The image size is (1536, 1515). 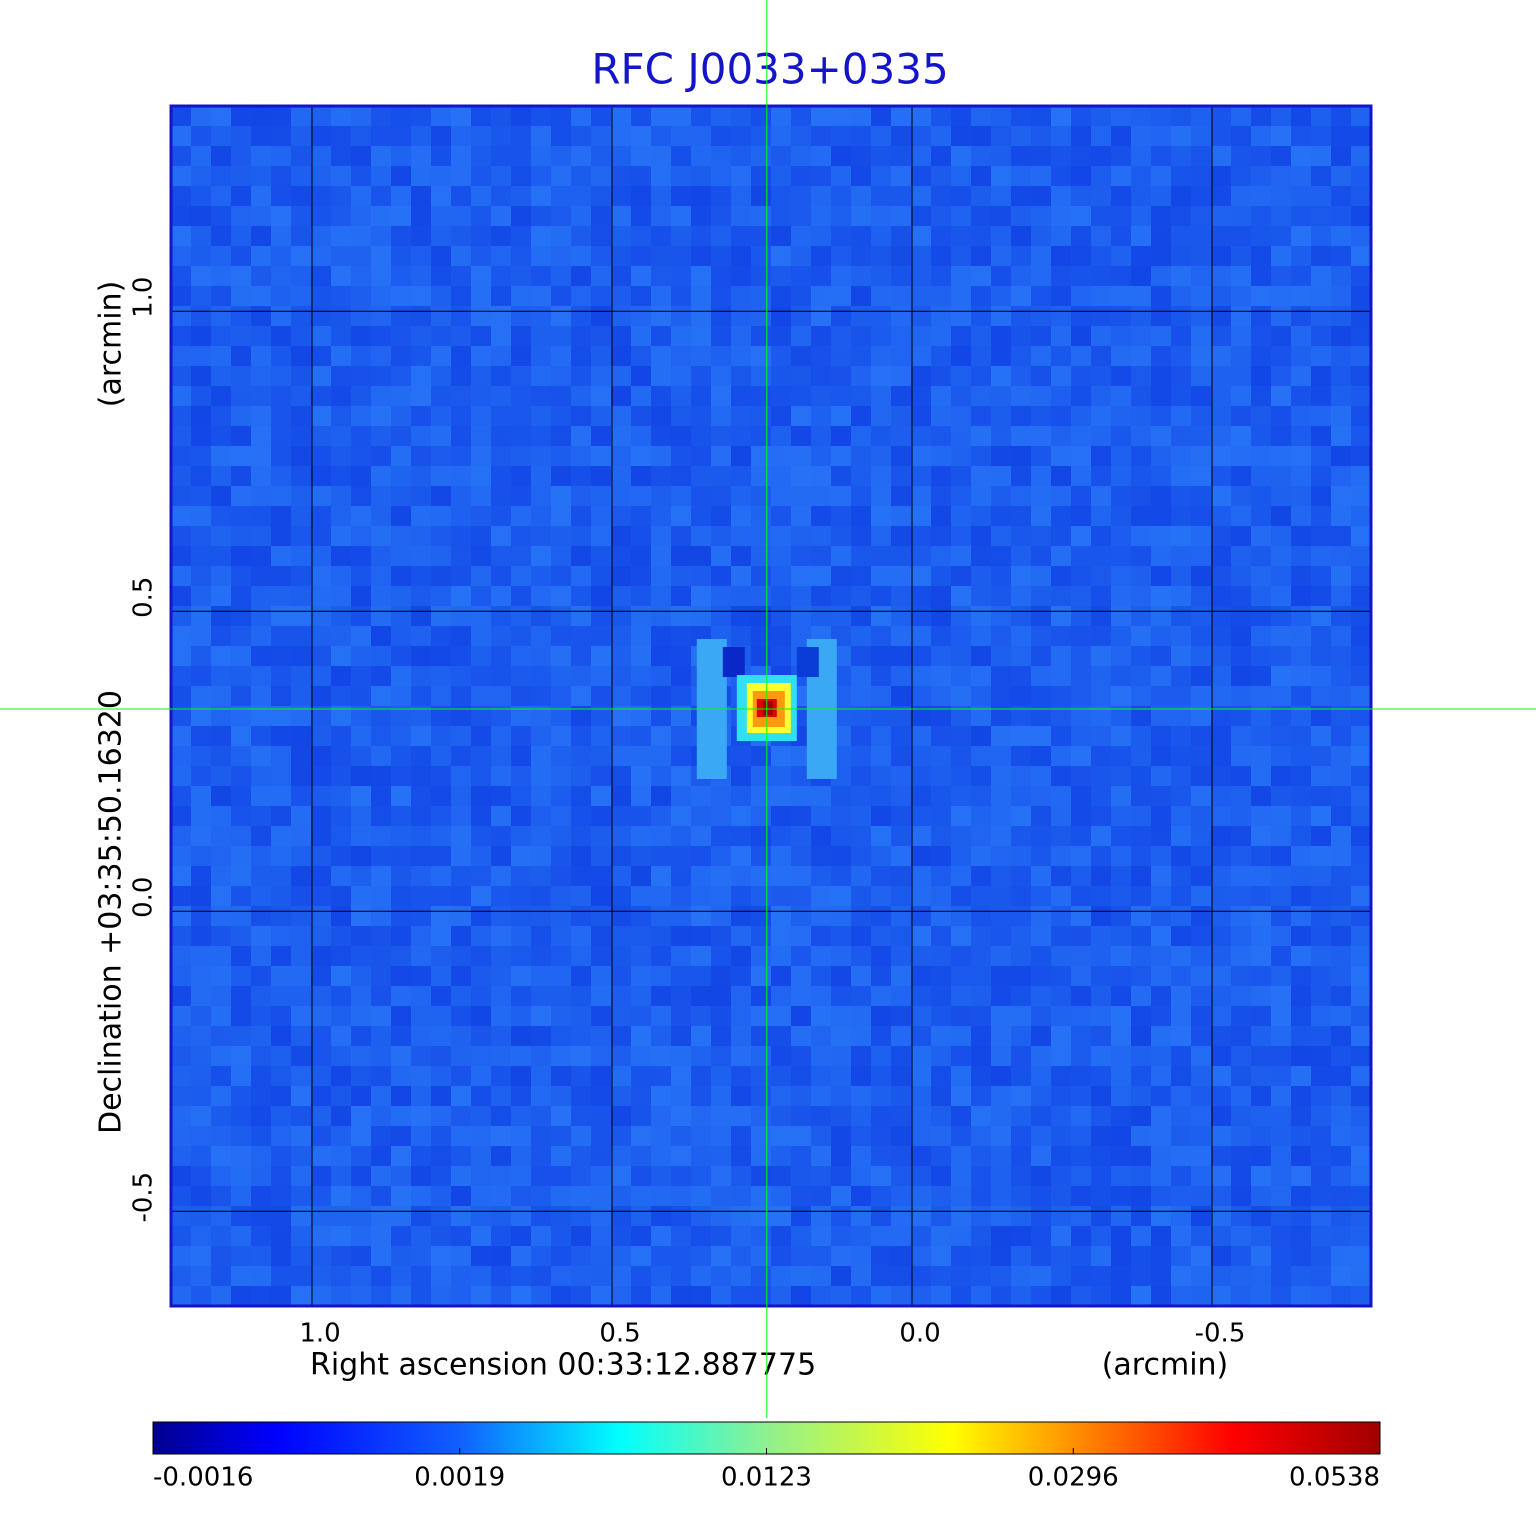 What do you see at coordinates (919, 1334) in the screenshot?
I see `x-tick-label: 0.0` at bounding box center [919, 1334].